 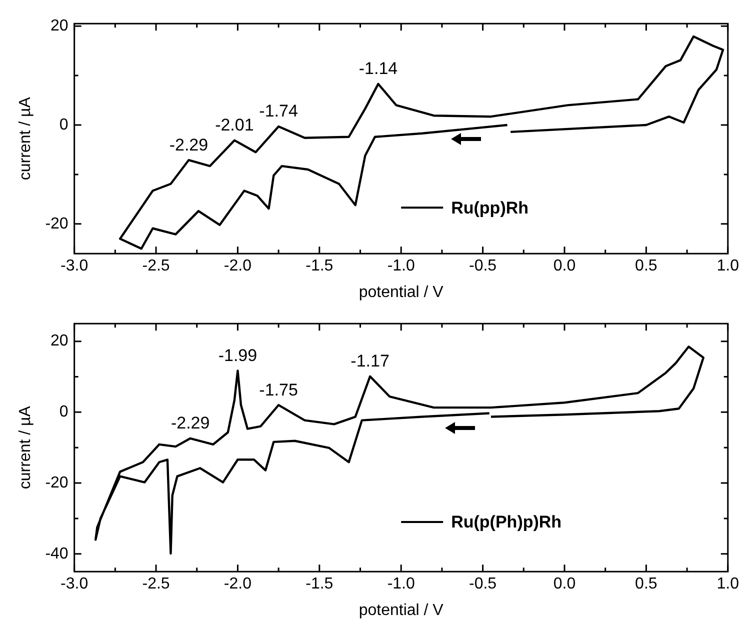 I want to click on legend-label: Ru(pp)Rh, so click(x=490, y=208).